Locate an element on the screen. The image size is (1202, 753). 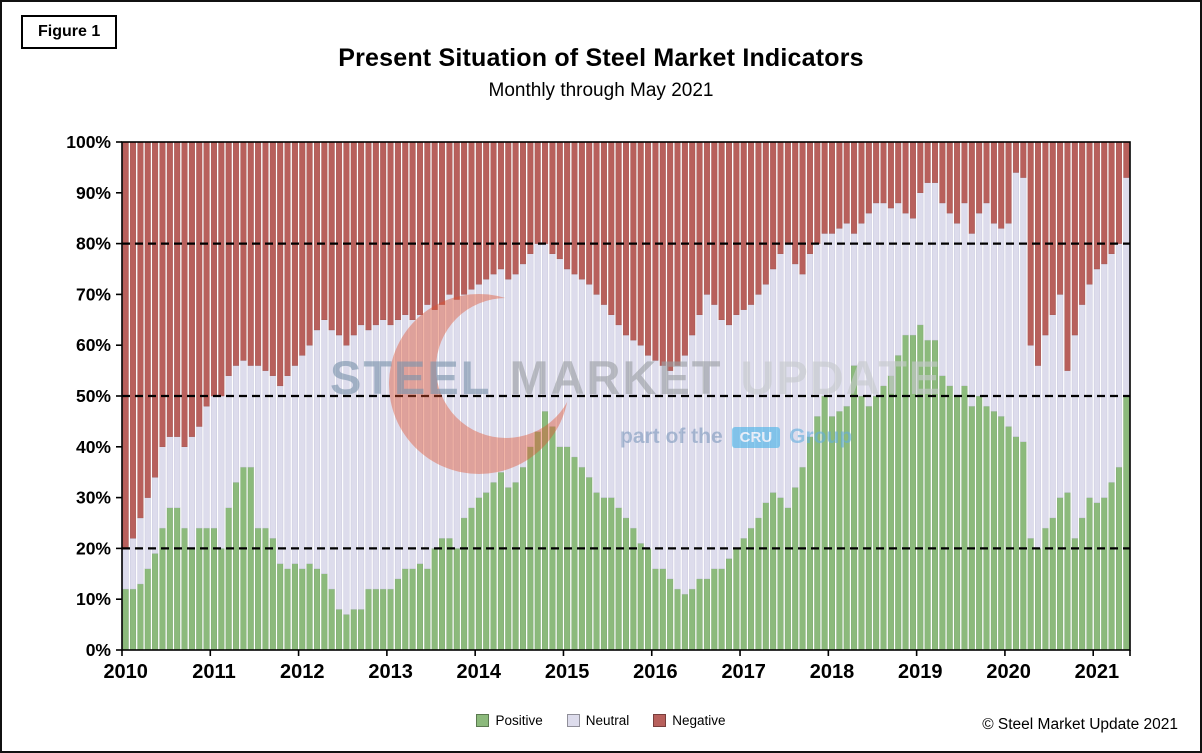
y-tick-label: 70% is located at coordinates (93, 294).